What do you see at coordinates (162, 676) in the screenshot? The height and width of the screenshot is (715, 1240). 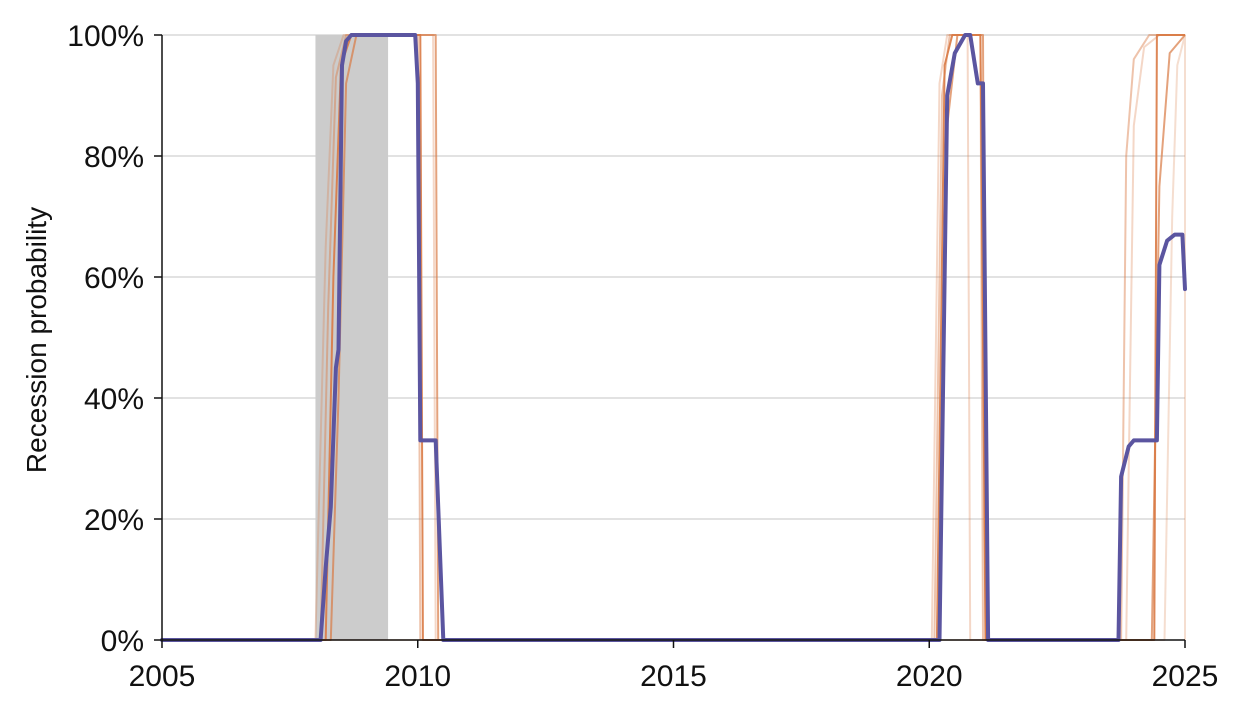 I see `x-tick-label: 2005` at bounding box center [162, 676].